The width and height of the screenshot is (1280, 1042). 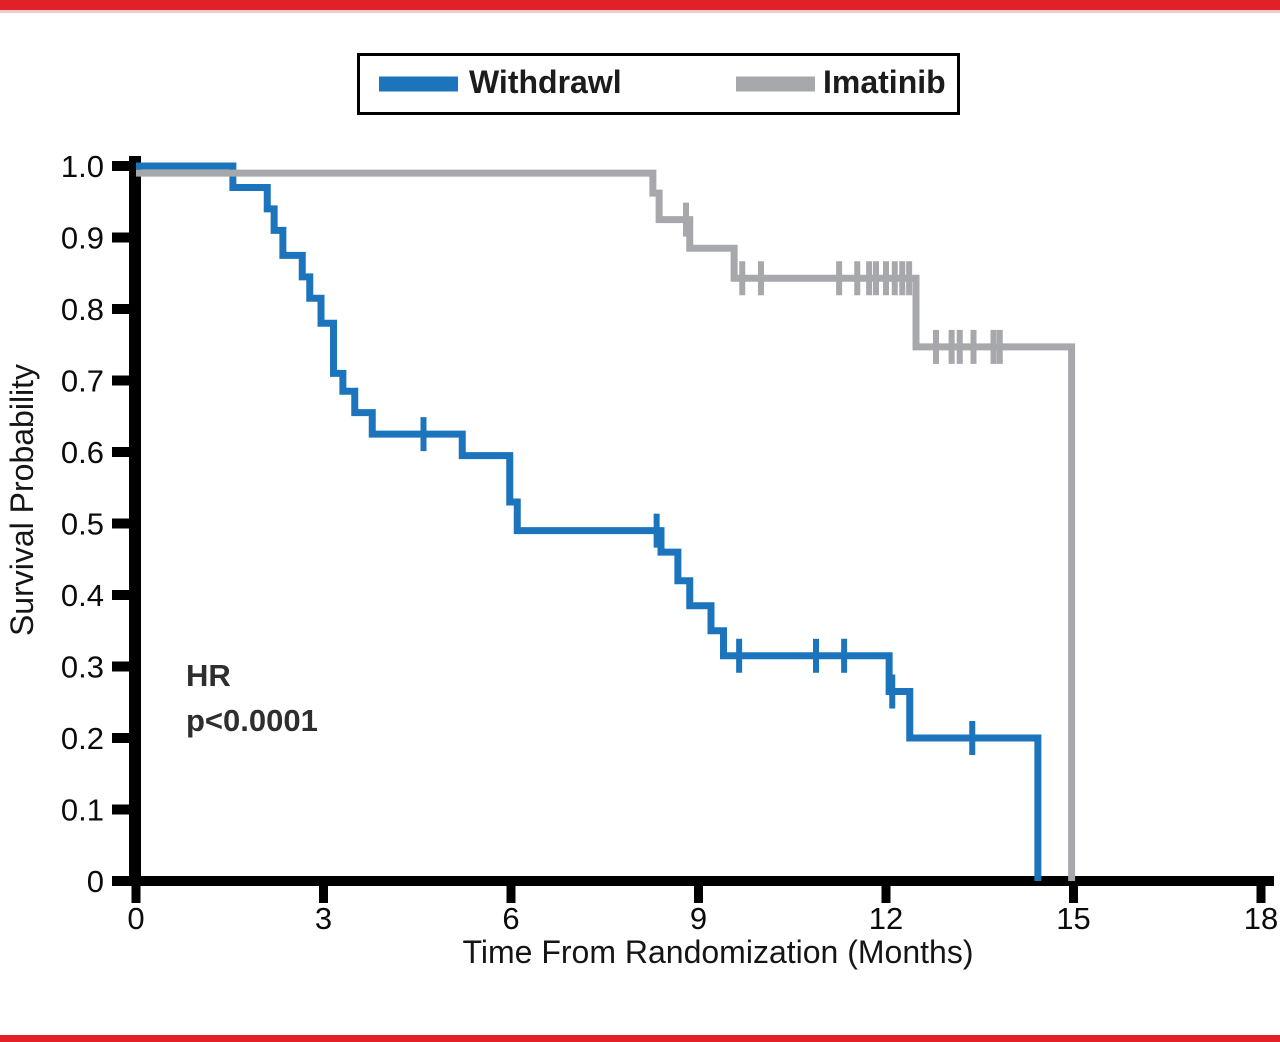 What do you see at coordinates (82, 595) in the screenshot?
I see `y-tick-label: 0.4` at bounding box center [82, 595].